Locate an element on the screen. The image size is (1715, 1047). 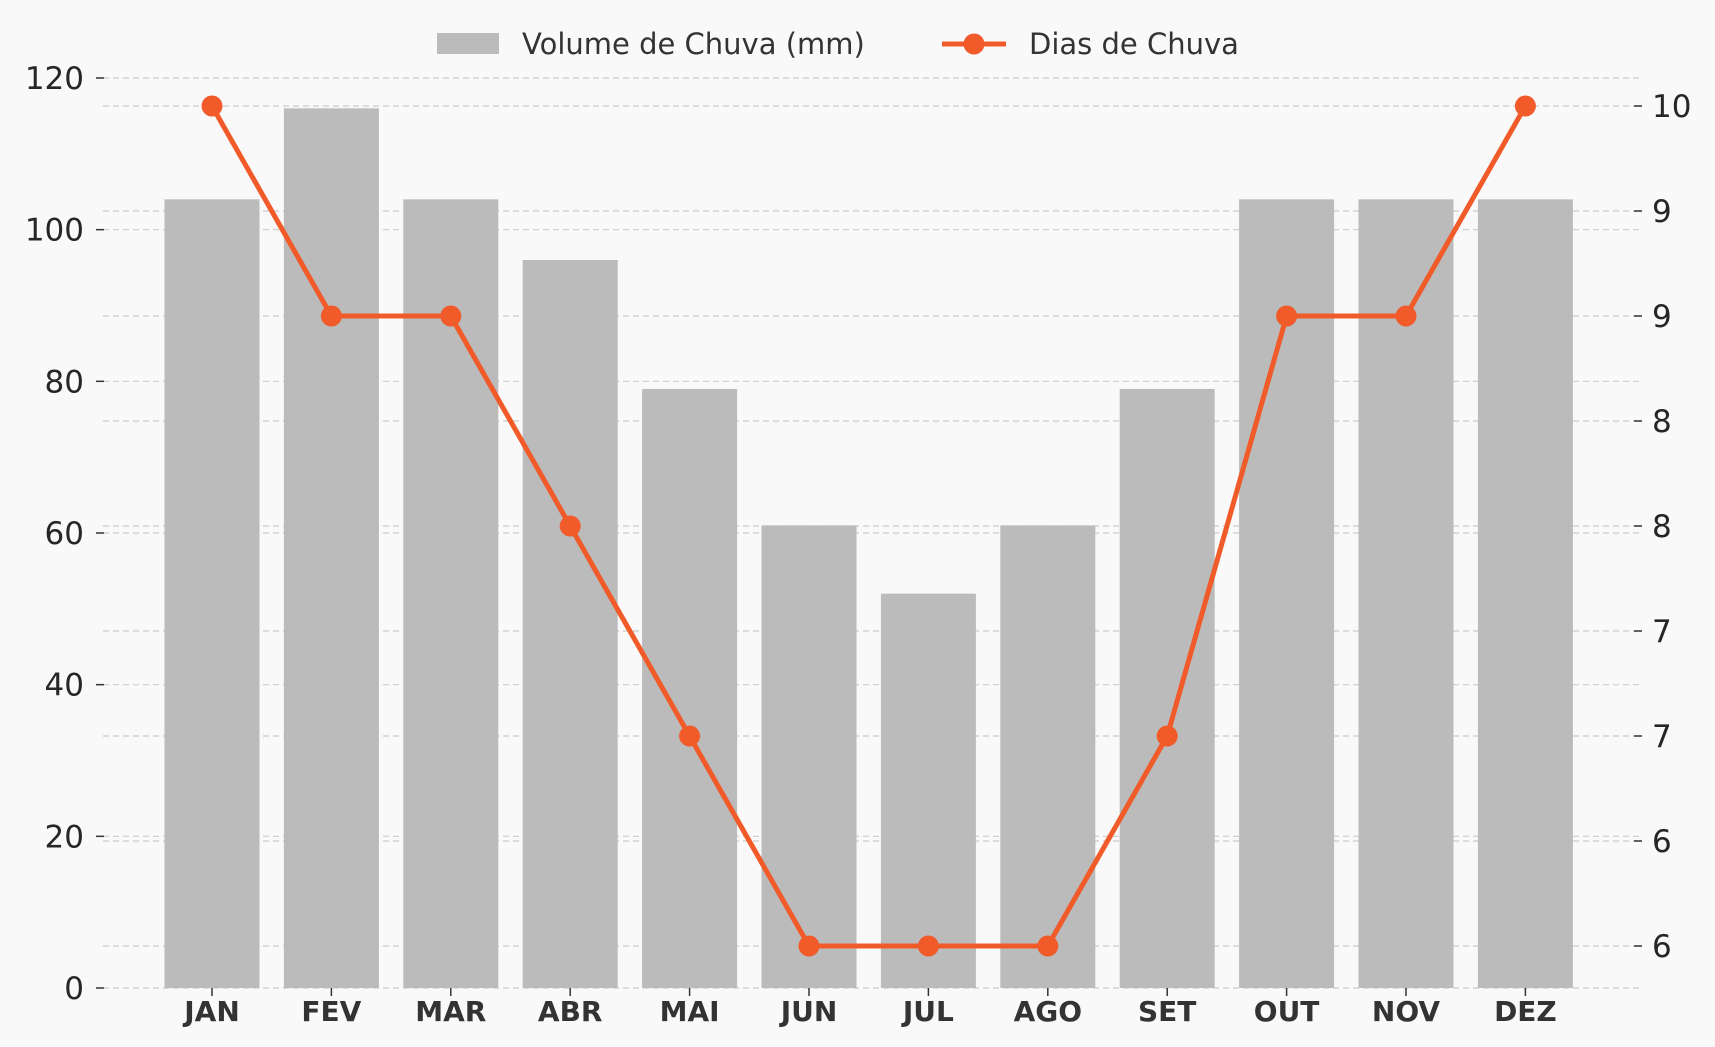
point-mar is located at coordinates (451, 316).